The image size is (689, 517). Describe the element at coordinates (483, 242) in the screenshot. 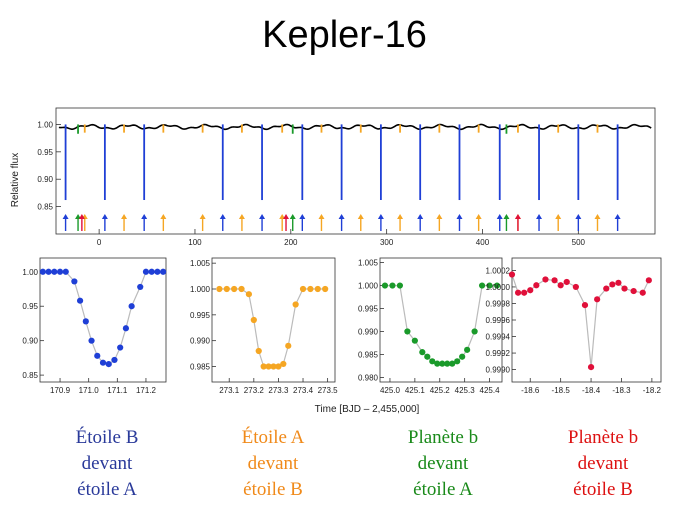

I see `x-tick-label: 400` at that location.